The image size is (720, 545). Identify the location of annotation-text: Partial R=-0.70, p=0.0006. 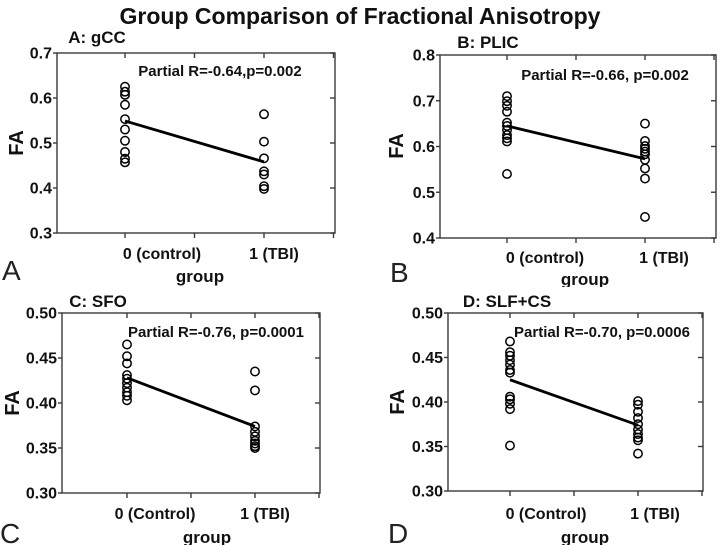
(602, 332).